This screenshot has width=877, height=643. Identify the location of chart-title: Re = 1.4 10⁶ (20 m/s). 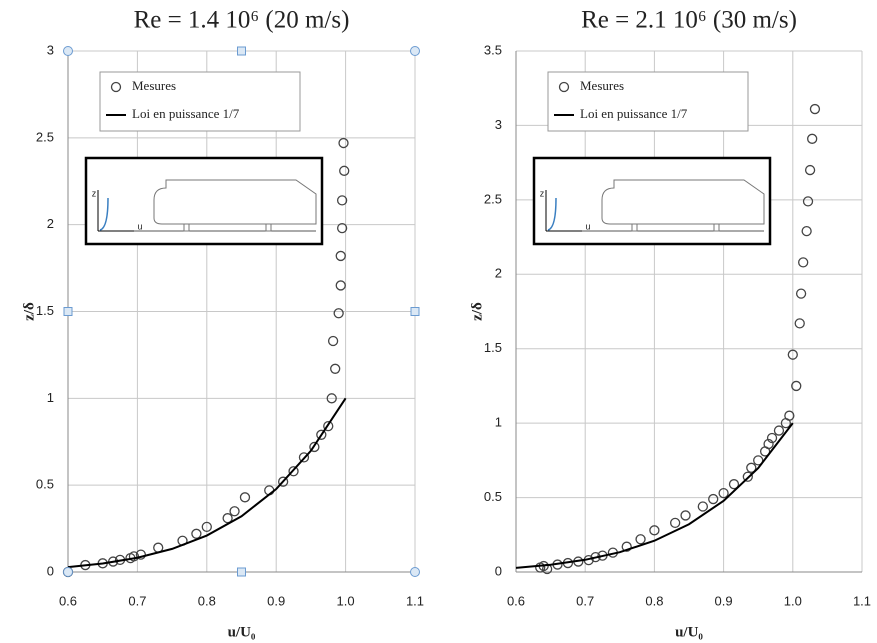
(242, 20).